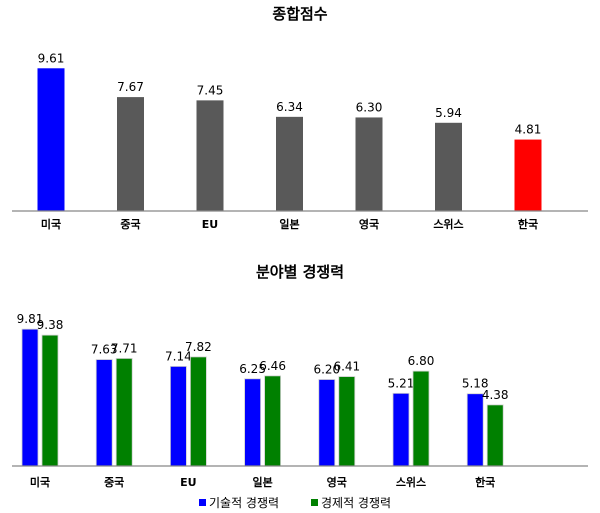  What do you see at coordinates (124, 348) in the screenshot?
I see `data-label: 7.71` at bounding box center [124, 348].